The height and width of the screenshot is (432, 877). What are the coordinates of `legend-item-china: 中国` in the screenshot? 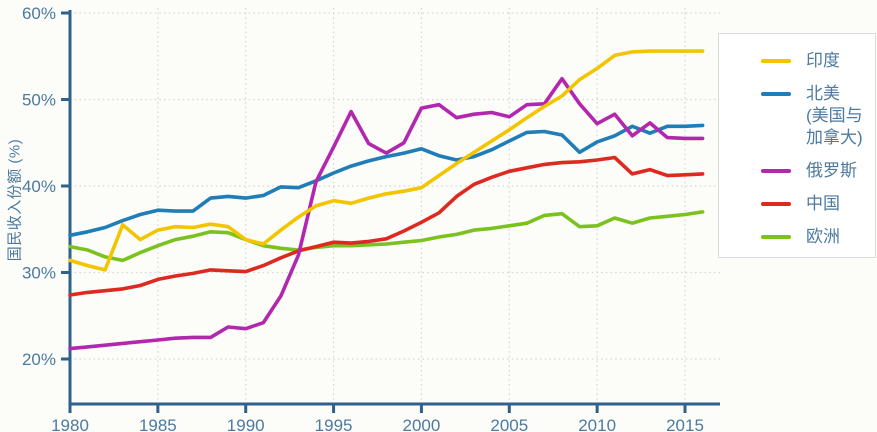 It's located at (818, 204).